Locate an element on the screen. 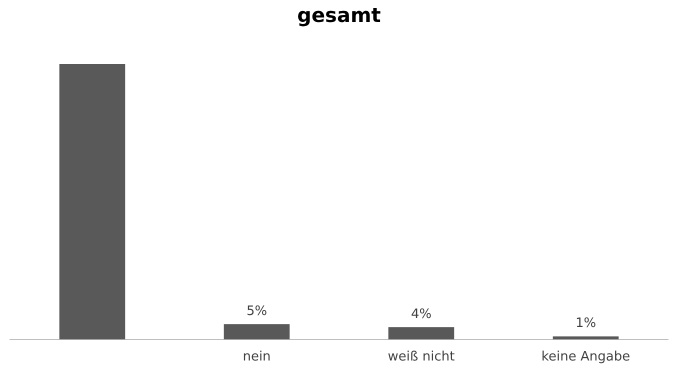 The height and width of the screenshot is (381, 678). data-label: 4% is located at coordinates (421, 314).